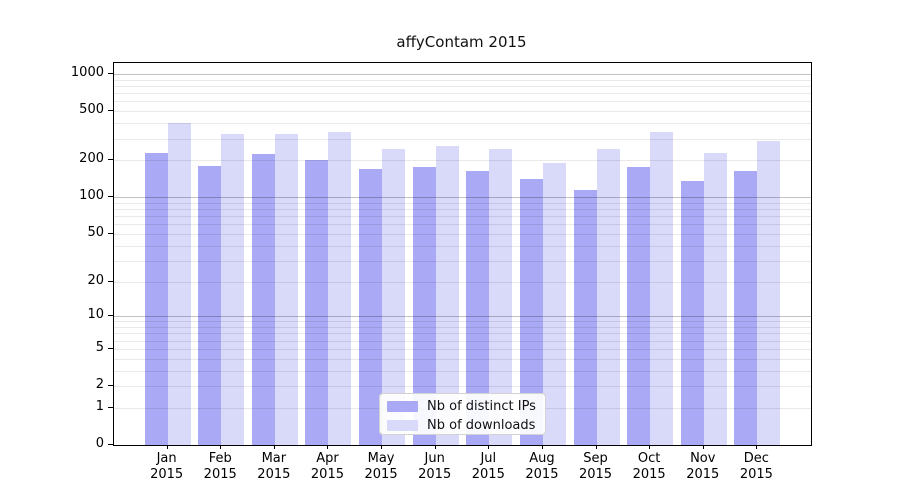 This screenshot has width=900, height=500. What do you see at coordinates (220, 466) in the screenshot?
I see `x-tick-label-feb: Feb 2015` at bounding box center [220, 466].